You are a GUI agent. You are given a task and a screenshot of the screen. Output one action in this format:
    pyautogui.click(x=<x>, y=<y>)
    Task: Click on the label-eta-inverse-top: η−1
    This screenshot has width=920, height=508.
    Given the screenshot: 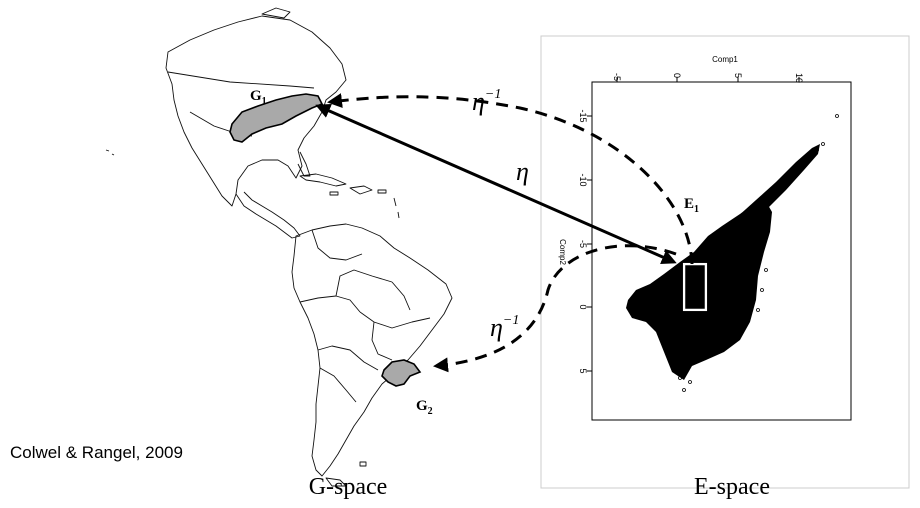 What is the action you would take?
    pyautogui.click(x=486, y=101)
    